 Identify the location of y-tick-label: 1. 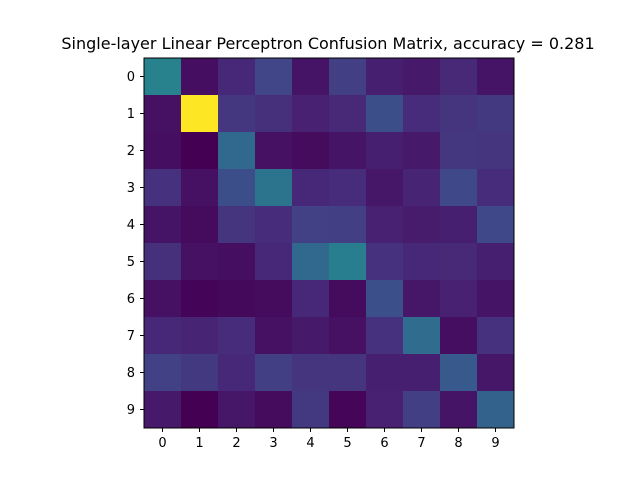
(131, 114).